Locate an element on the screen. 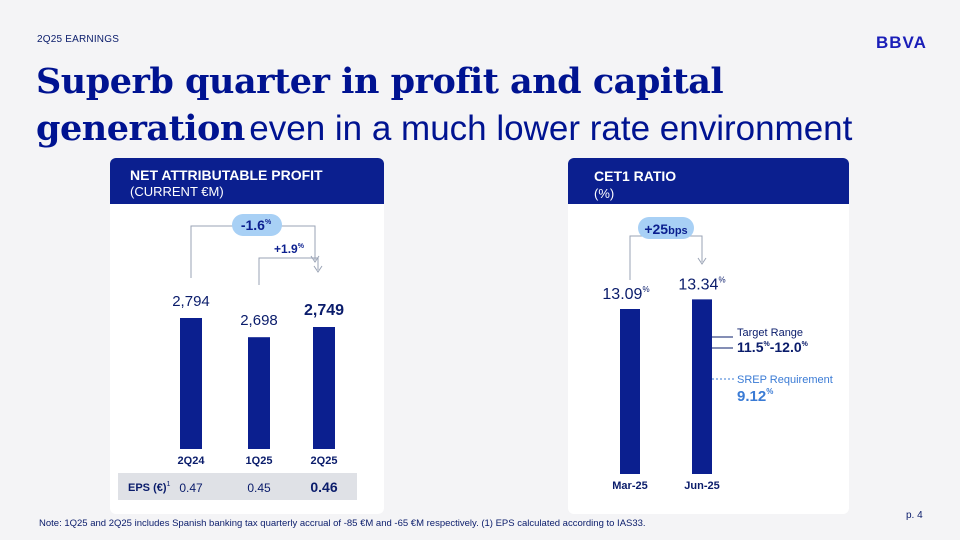  cet1-value-number: 13.34 is located at coordinates (698, 284).